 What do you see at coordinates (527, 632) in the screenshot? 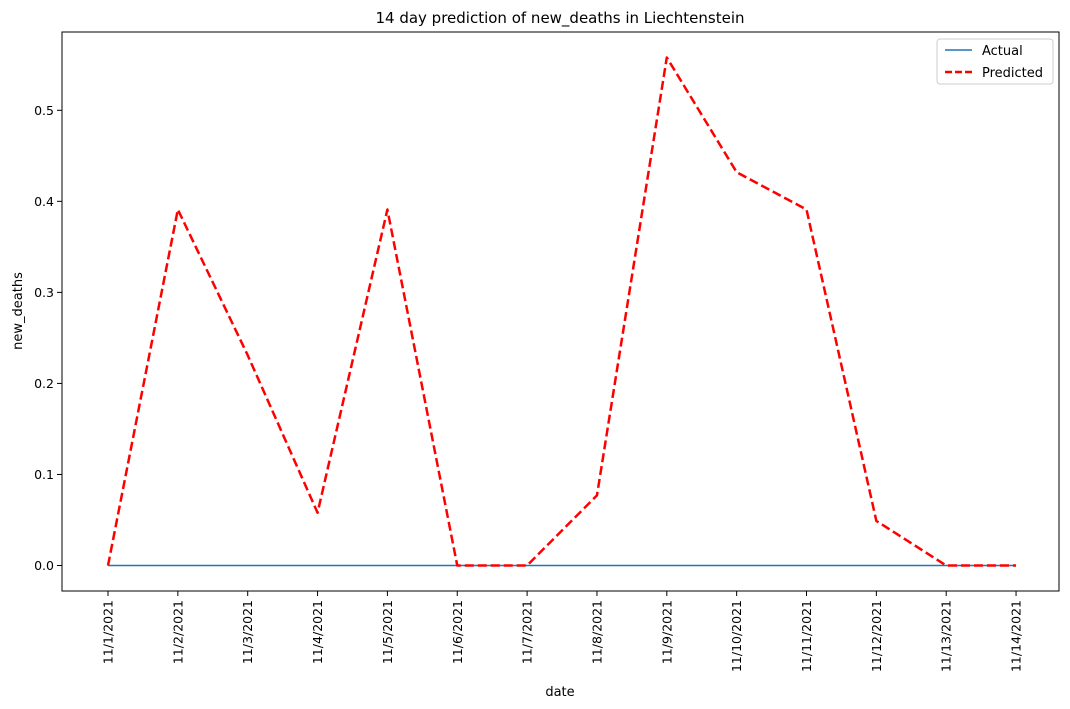
I see `x-tick-label: 11/7/2021` at bounding box center [527, 632].